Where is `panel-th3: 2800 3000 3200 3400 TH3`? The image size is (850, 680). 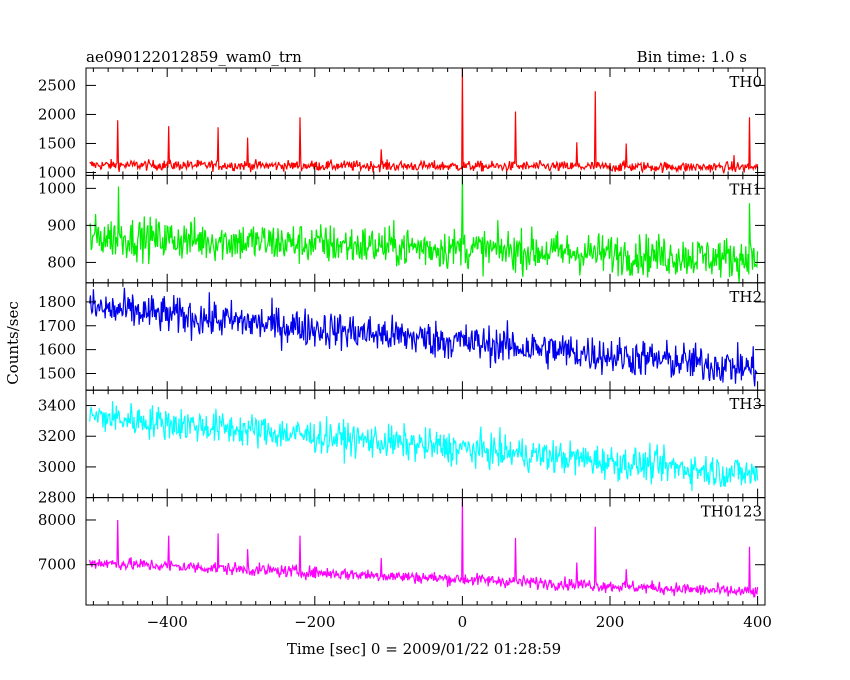 panel-th3: 2800 3000 3200 3400 TH3 is located at coordinates (402, 448).